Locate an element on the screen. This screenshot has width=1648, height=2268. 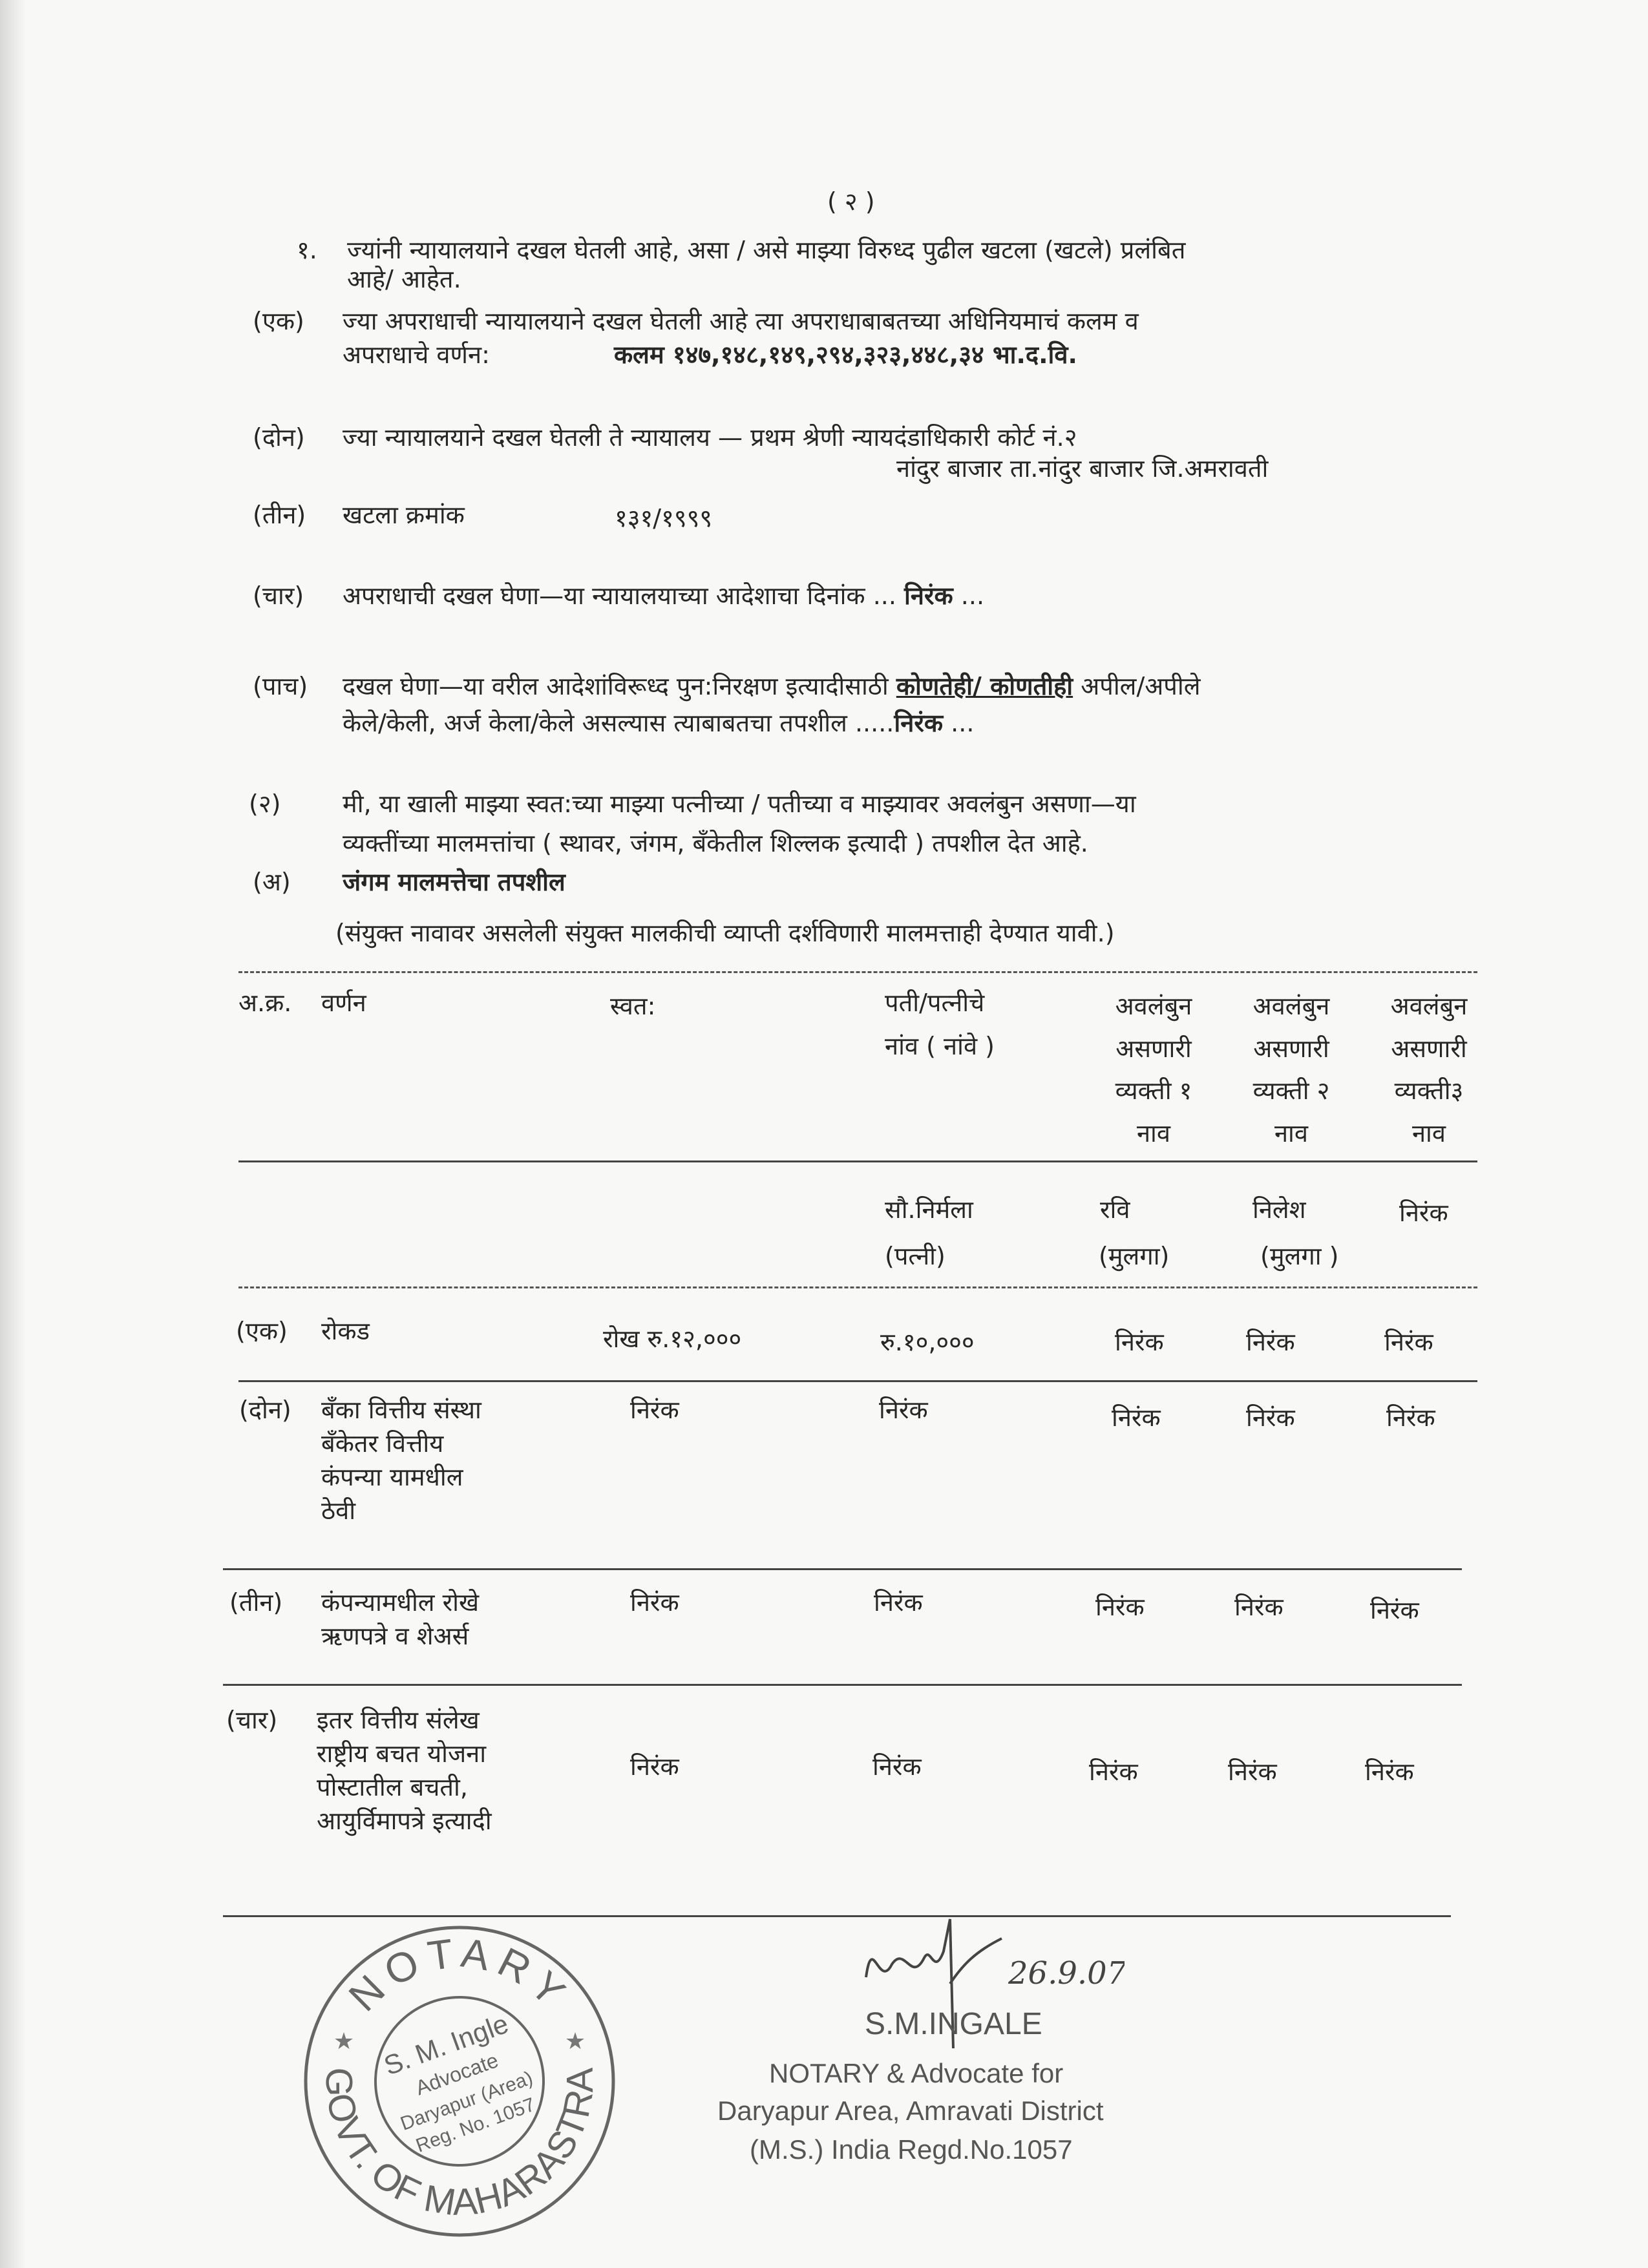
row-sr: (दोन) is located at coordinates (265, 1410).